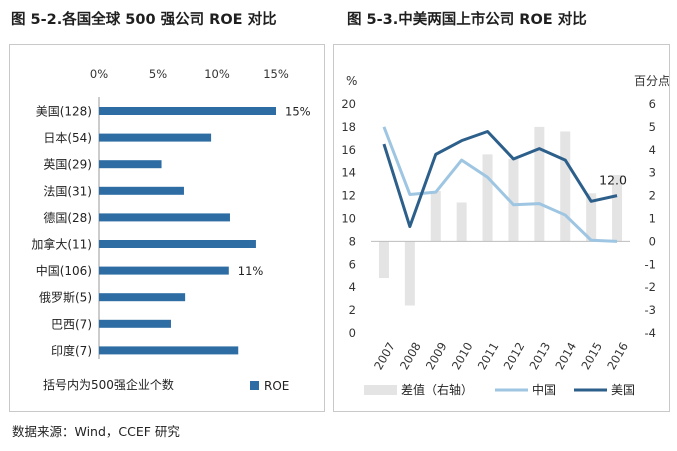 The image size is (677, 451). Describe the element at coordinates (650, 333) in the screenshot. I see `right-y-tick-label: -4` at that location.